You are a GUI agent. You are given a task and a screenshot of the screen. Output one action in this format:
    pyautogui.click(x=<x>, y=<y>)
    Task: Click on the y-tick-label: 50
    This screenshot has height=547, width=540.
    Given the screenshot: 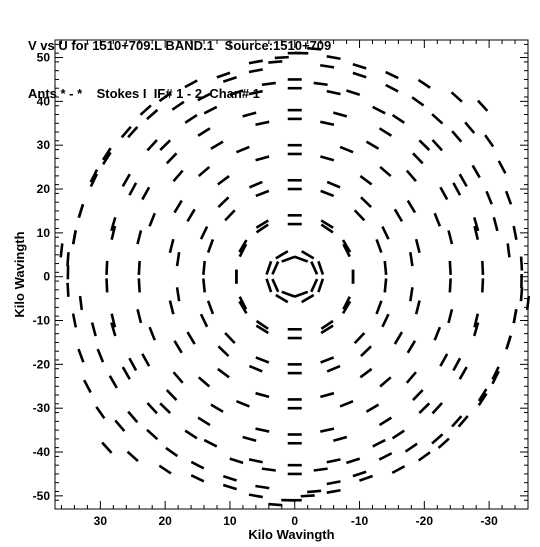 What is the action you would take?
    pyautogui.click(x=44, y=58)
    